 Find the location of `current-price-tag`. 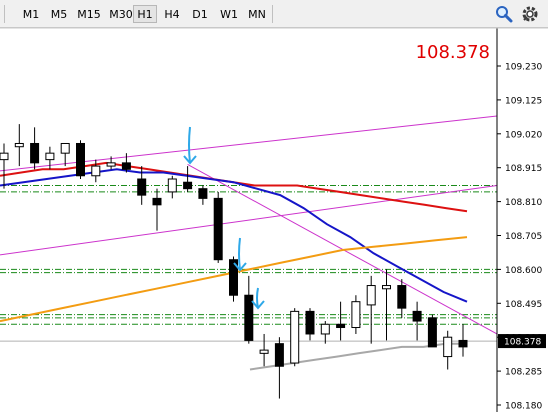

current-price-tag is located at coordinates (522, 341).